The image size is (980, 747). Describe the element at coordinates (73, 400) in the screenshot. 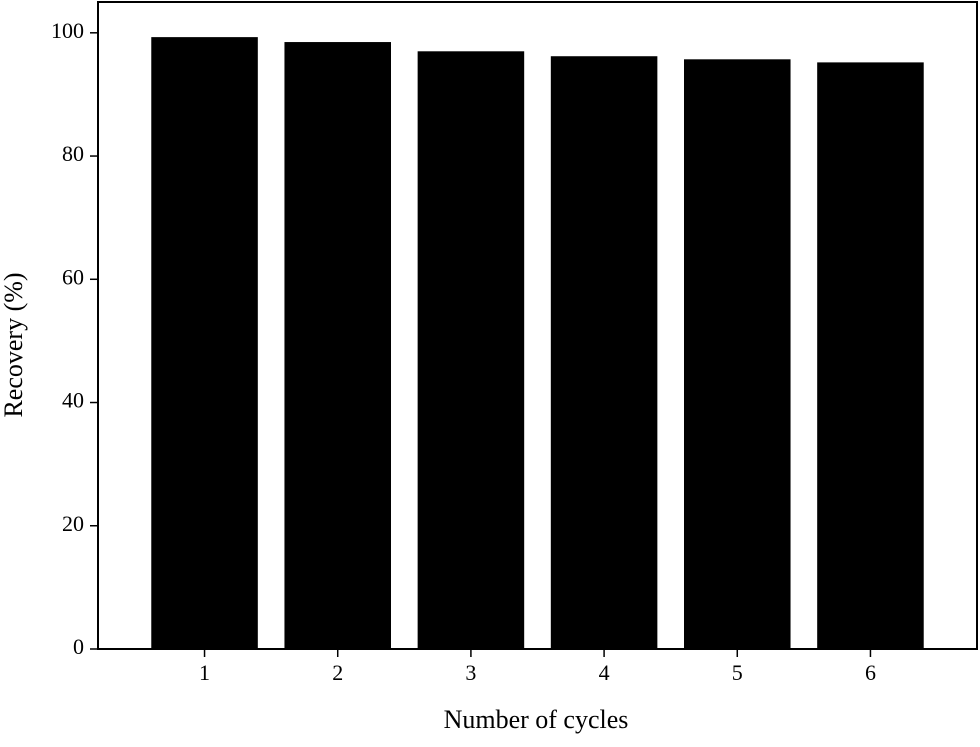

I see `y-tick-label: 40` at that location.